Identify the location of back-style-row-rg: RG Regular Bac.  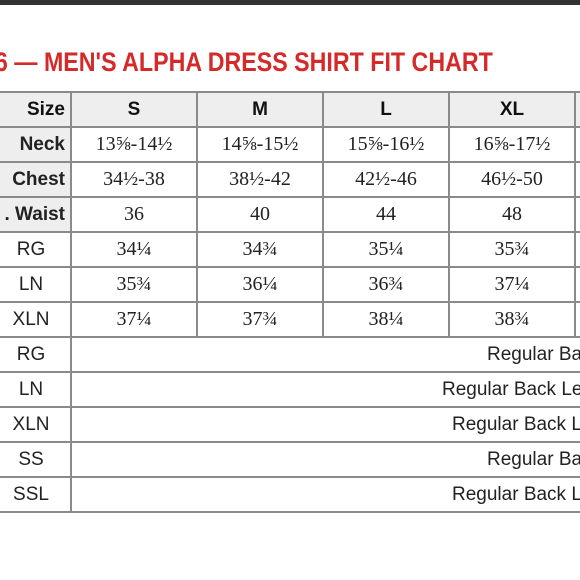
(290, 354).